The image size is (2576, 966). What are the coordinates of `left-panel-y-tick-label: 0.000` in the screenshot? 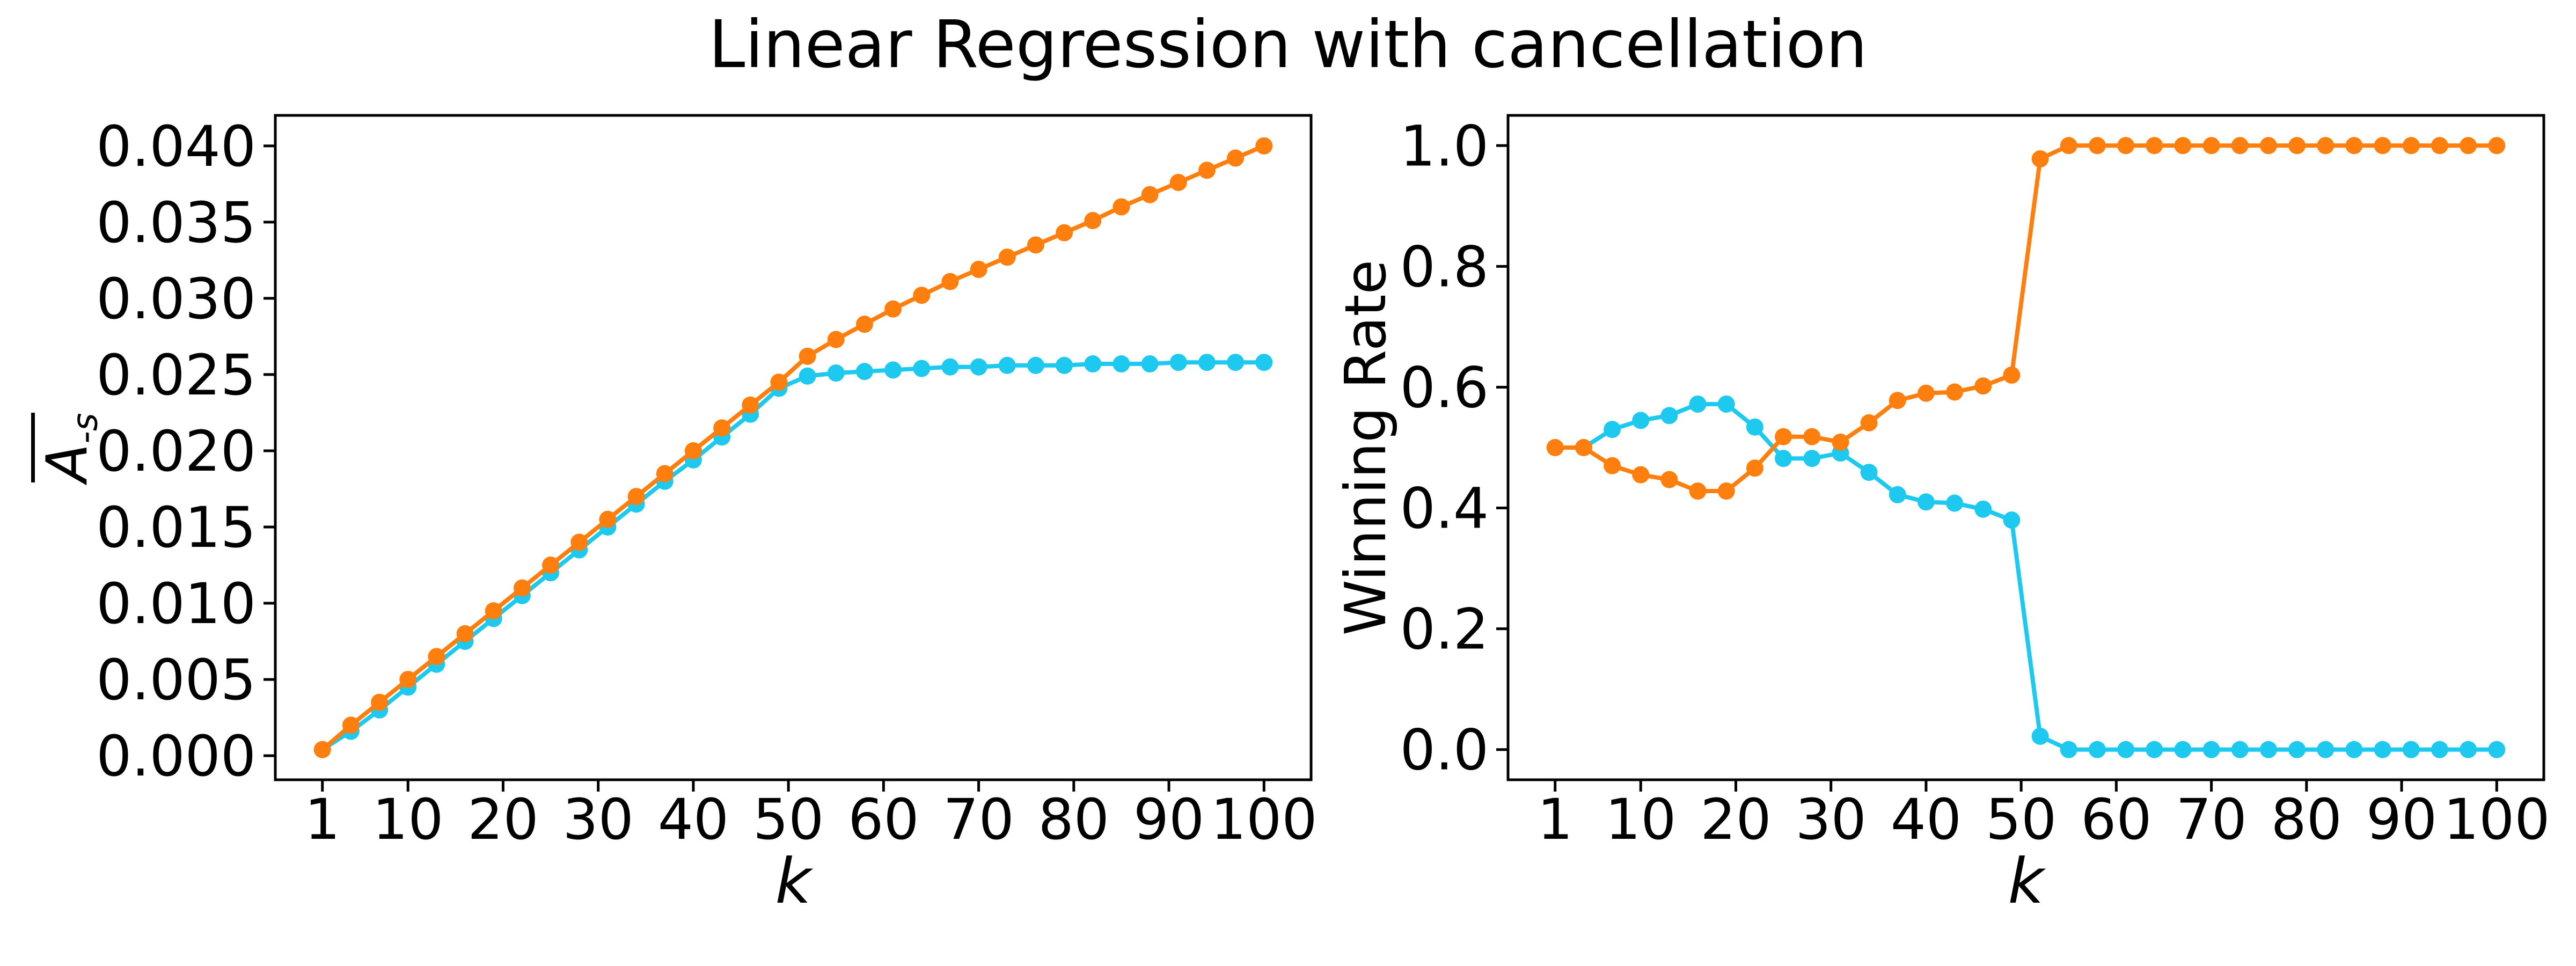 It's located at (176, 756).